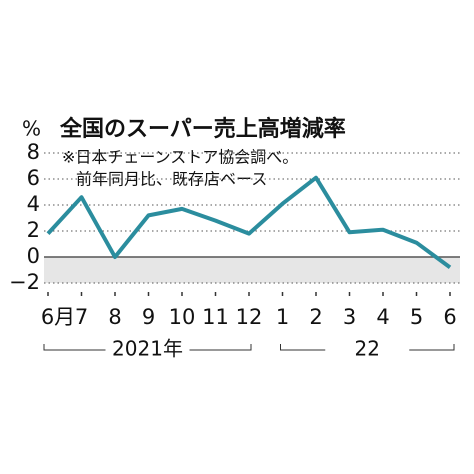  Describe the element at coordinates (349, 317) in the screenshot. I see `x-tick-label: 3` at that location.